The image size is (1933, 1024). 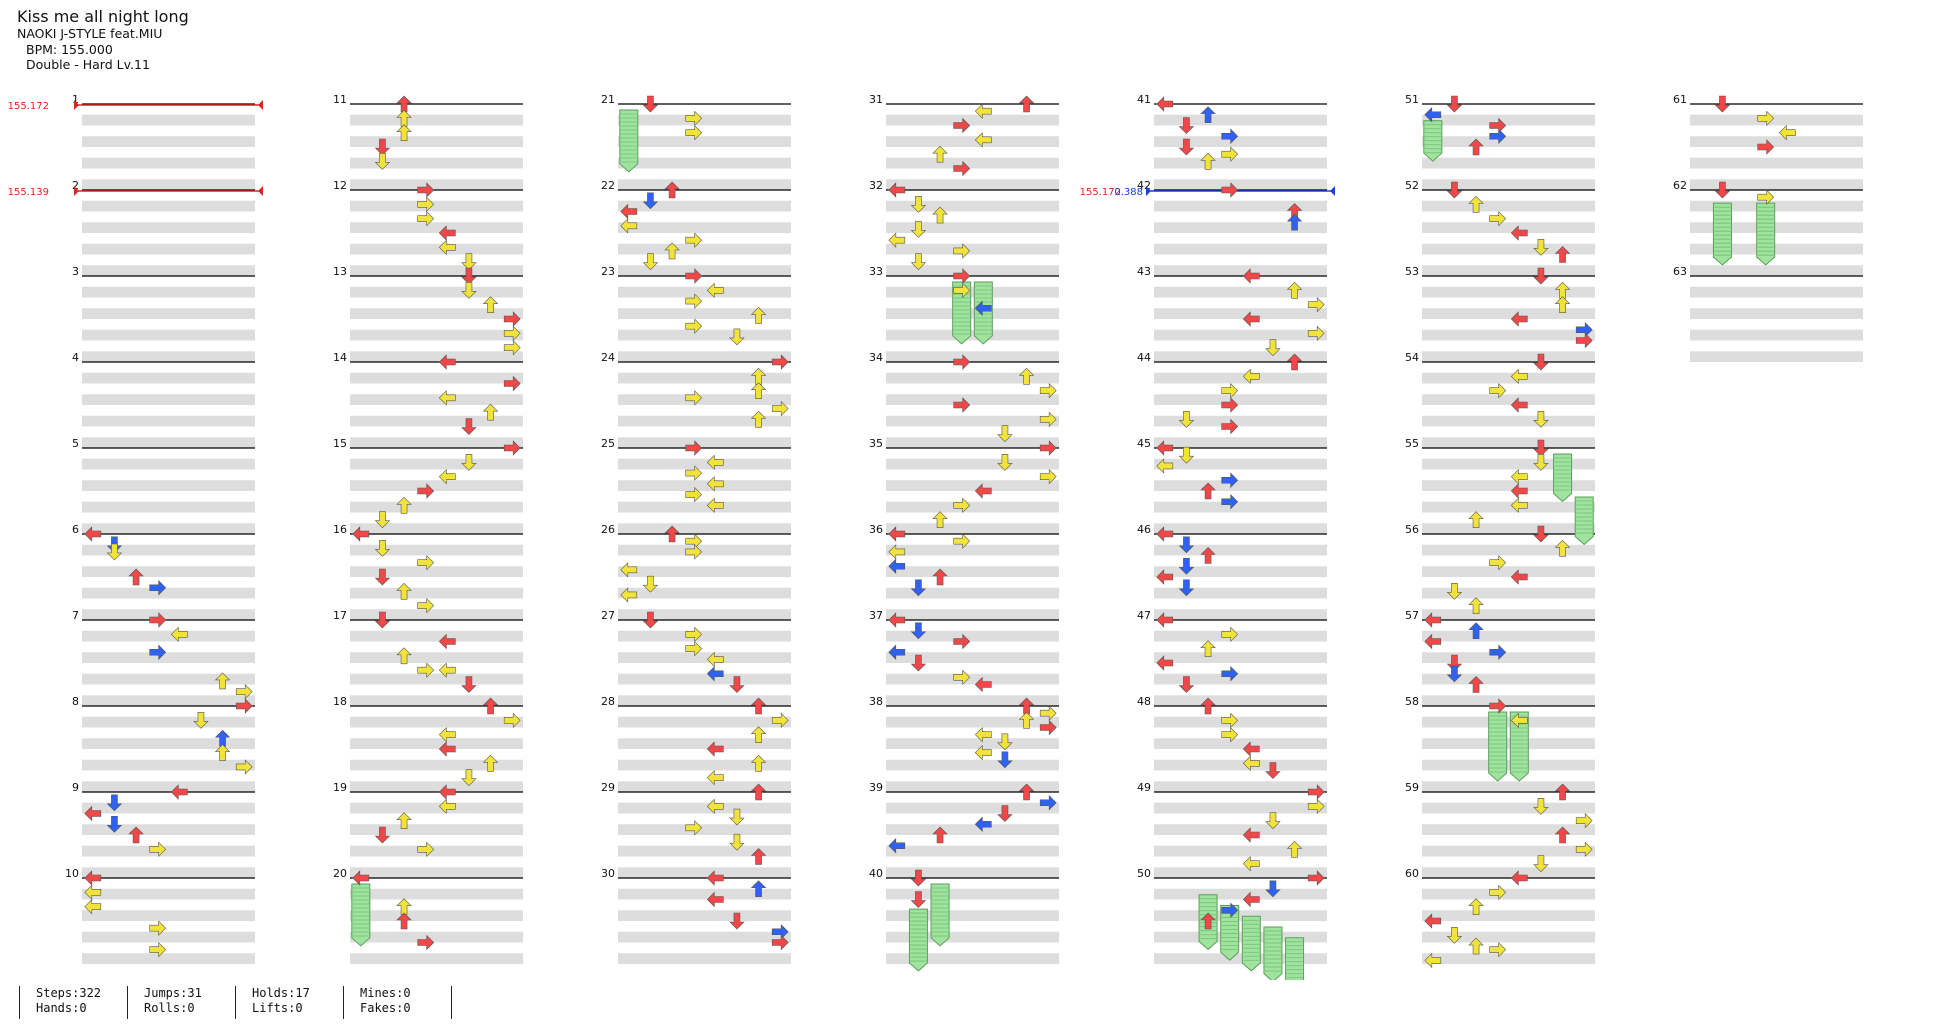 What do you see at coordinates (272, 1002) in the screenshot?
I see `stats-holds-lifts: Holds:17 Lifts:0` at bounding box center [272, 1002].